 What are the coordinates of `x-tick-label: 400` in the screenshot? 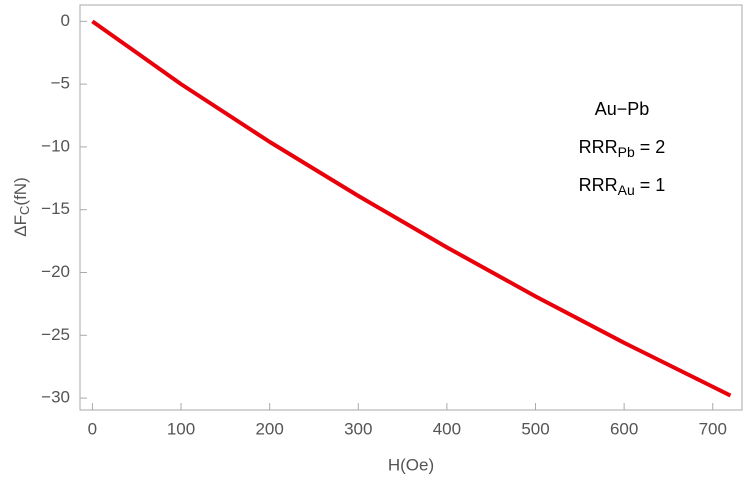 It's located at (447, 428).